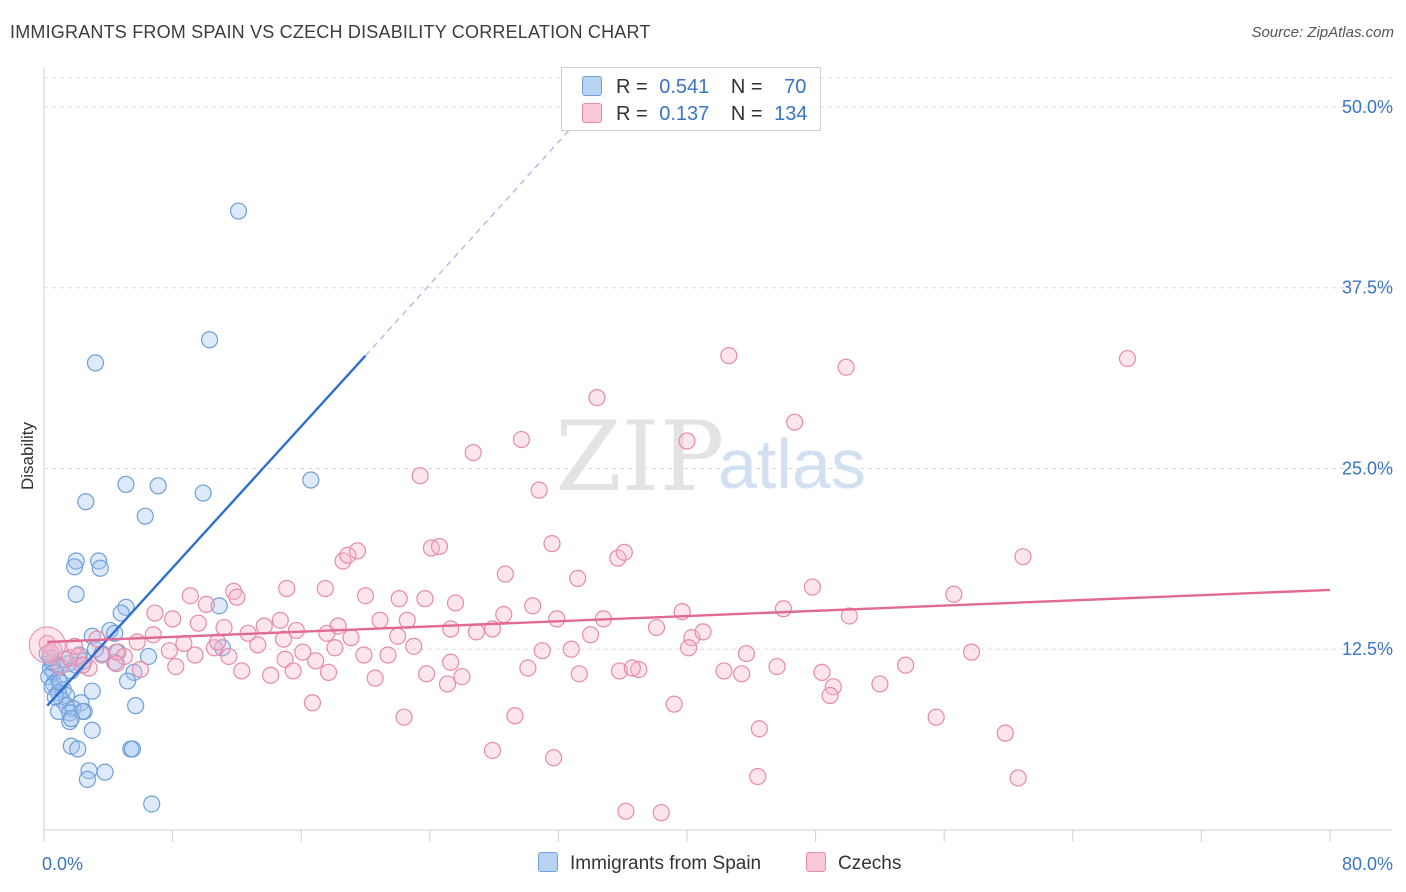  I want to click on spain-trend-line, so click(206, 530).